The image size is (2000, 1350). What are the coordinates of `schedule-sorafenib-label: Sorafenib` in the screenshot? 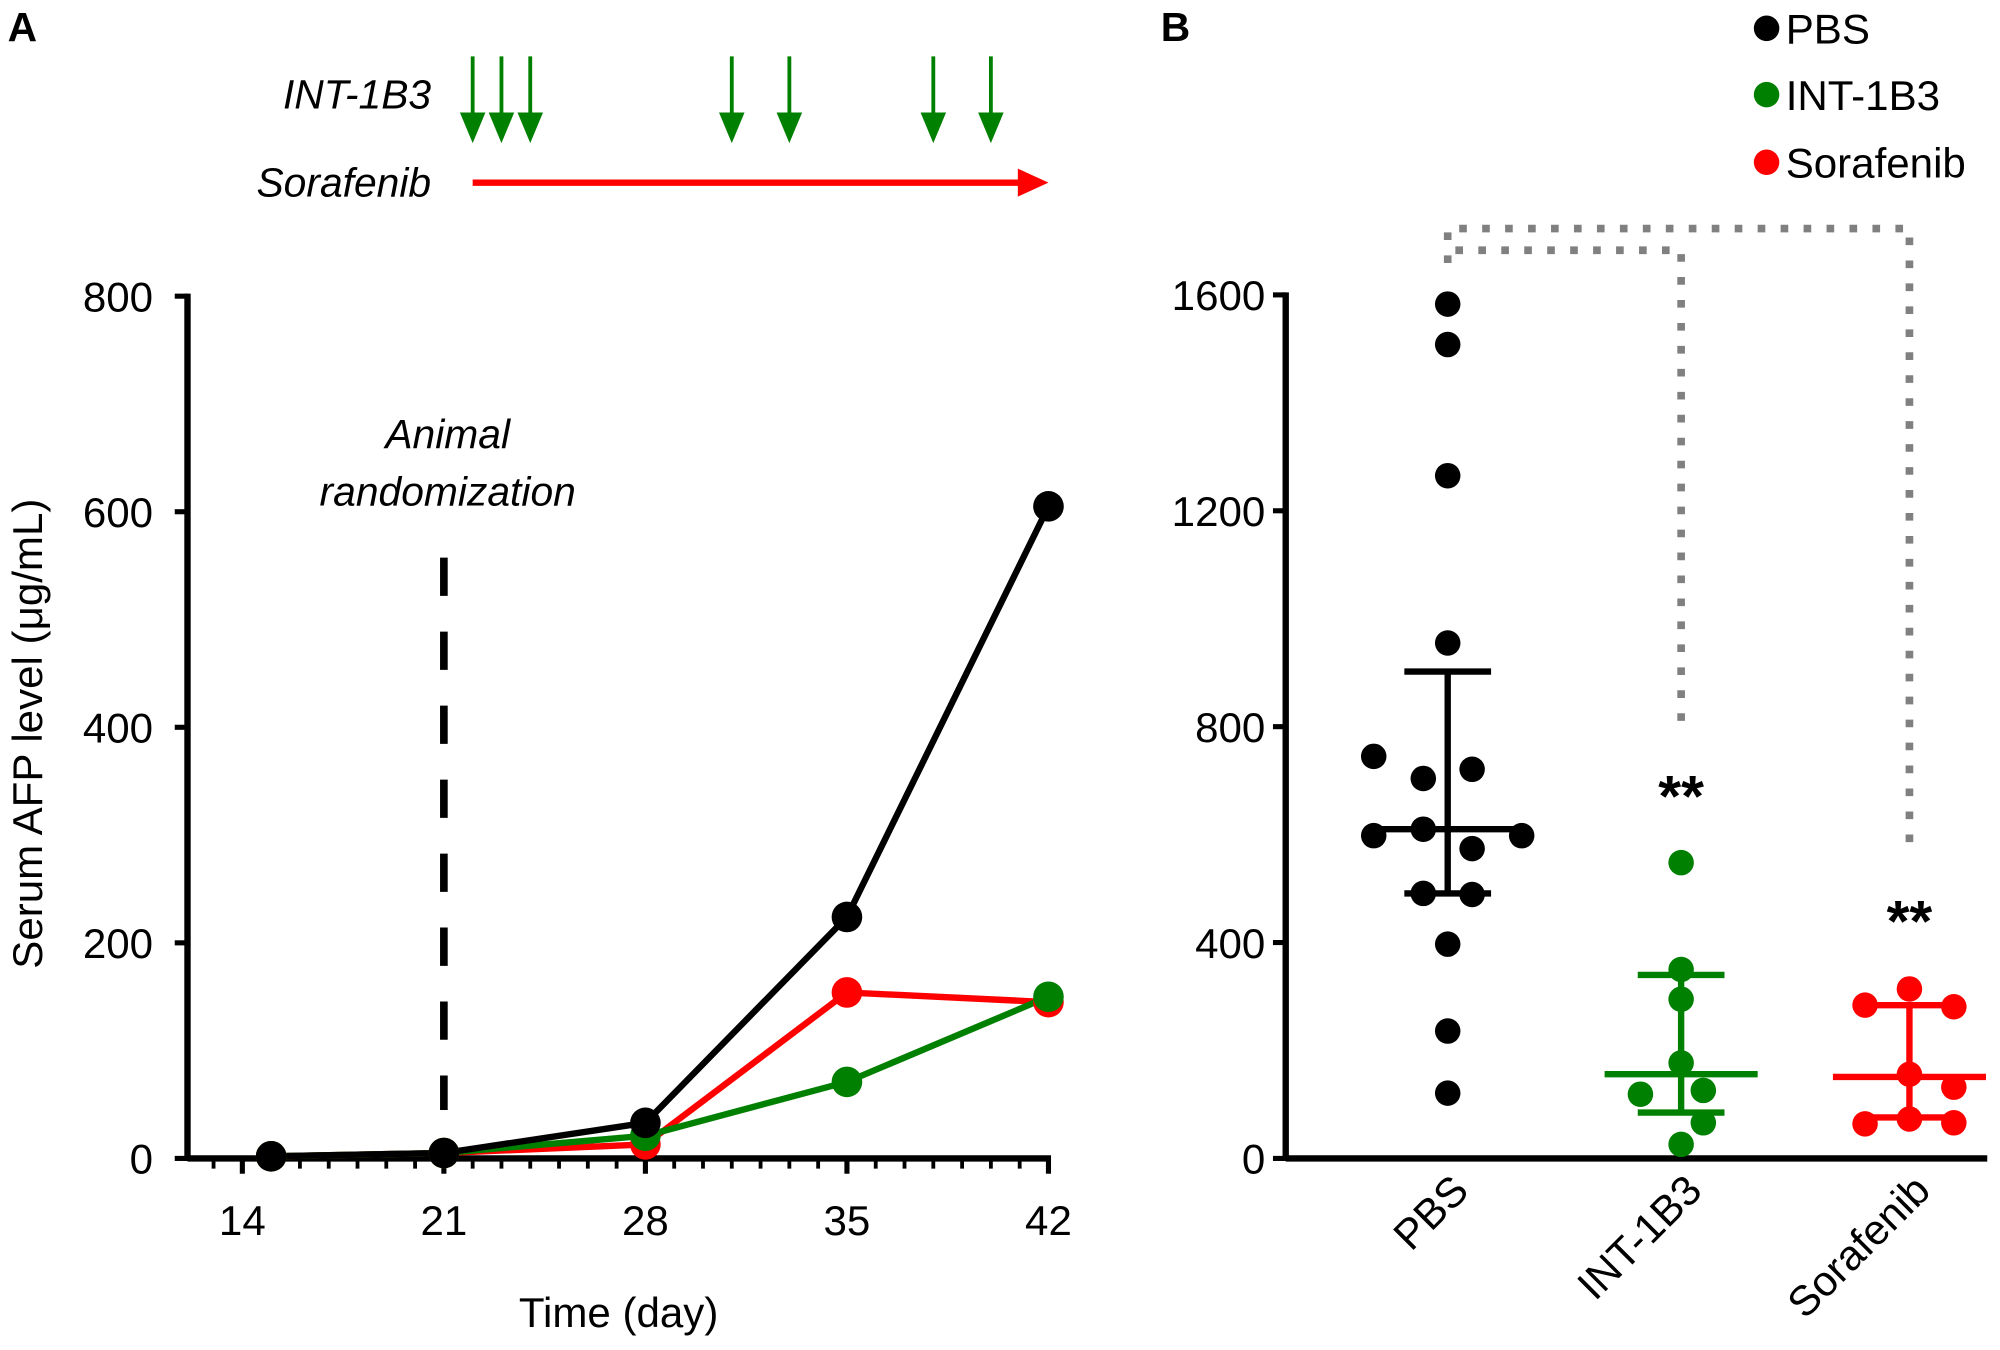 It's located at (343, 183).